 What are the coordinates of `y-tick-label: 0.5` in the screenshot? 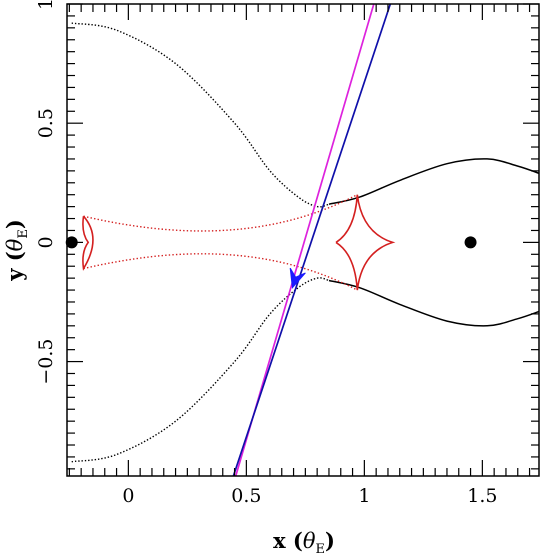 It's located at (46, 123).